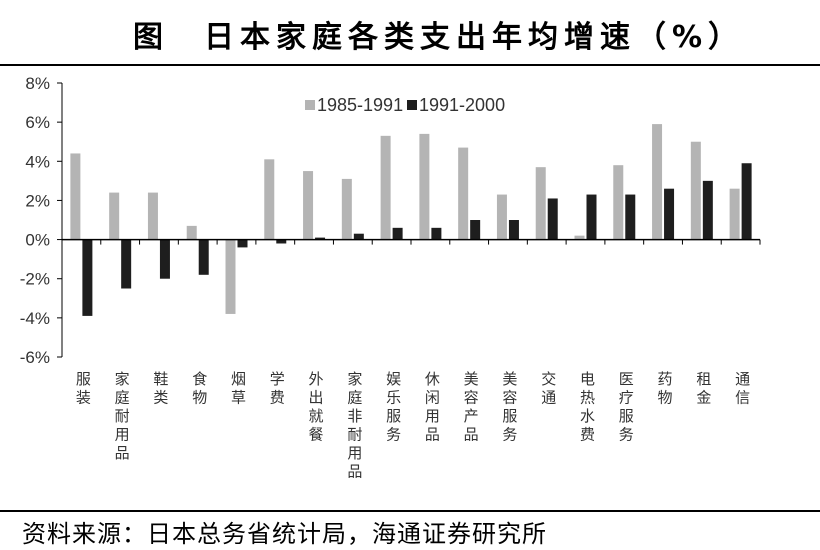 Image resolution: width=820 pixels, height=550 pixels. What do you see at coordinates (509, 407) in the screenshot?
I see `category-label: 美容服务` at bounding box center [509, 407].